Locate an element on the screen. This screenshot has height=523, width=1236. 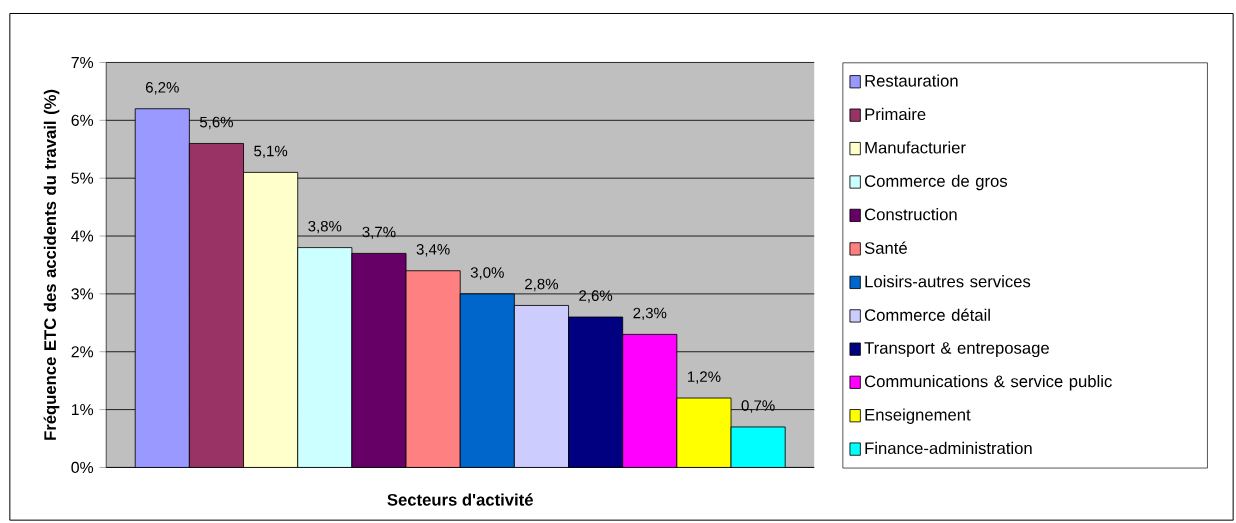
data-label: 6,2% is located at coordinates (162, 88).